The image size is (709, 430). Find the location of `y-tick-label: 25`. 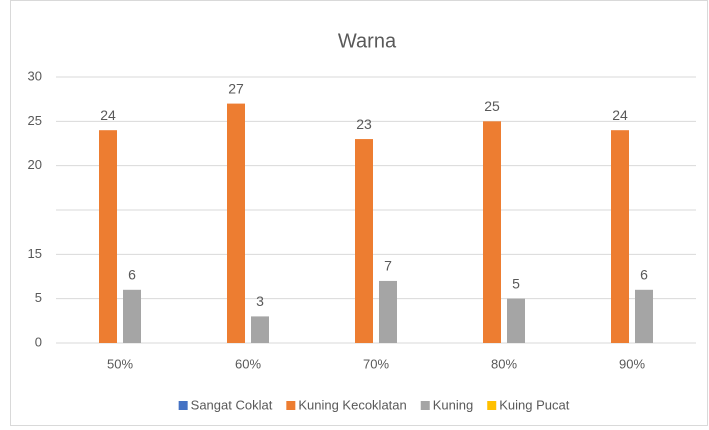

y-tick-label: 25 is located at coordinates (35, 120).